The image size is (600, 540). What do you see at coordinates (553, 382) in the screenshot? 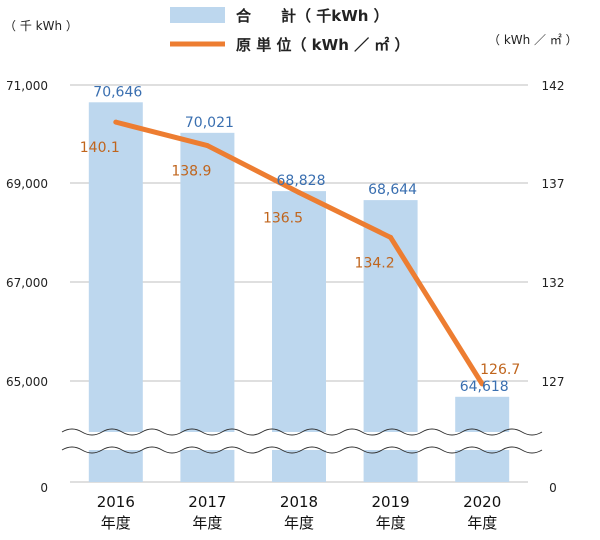
I see `right-tick-label: 127` at bounding box center [553, 382].